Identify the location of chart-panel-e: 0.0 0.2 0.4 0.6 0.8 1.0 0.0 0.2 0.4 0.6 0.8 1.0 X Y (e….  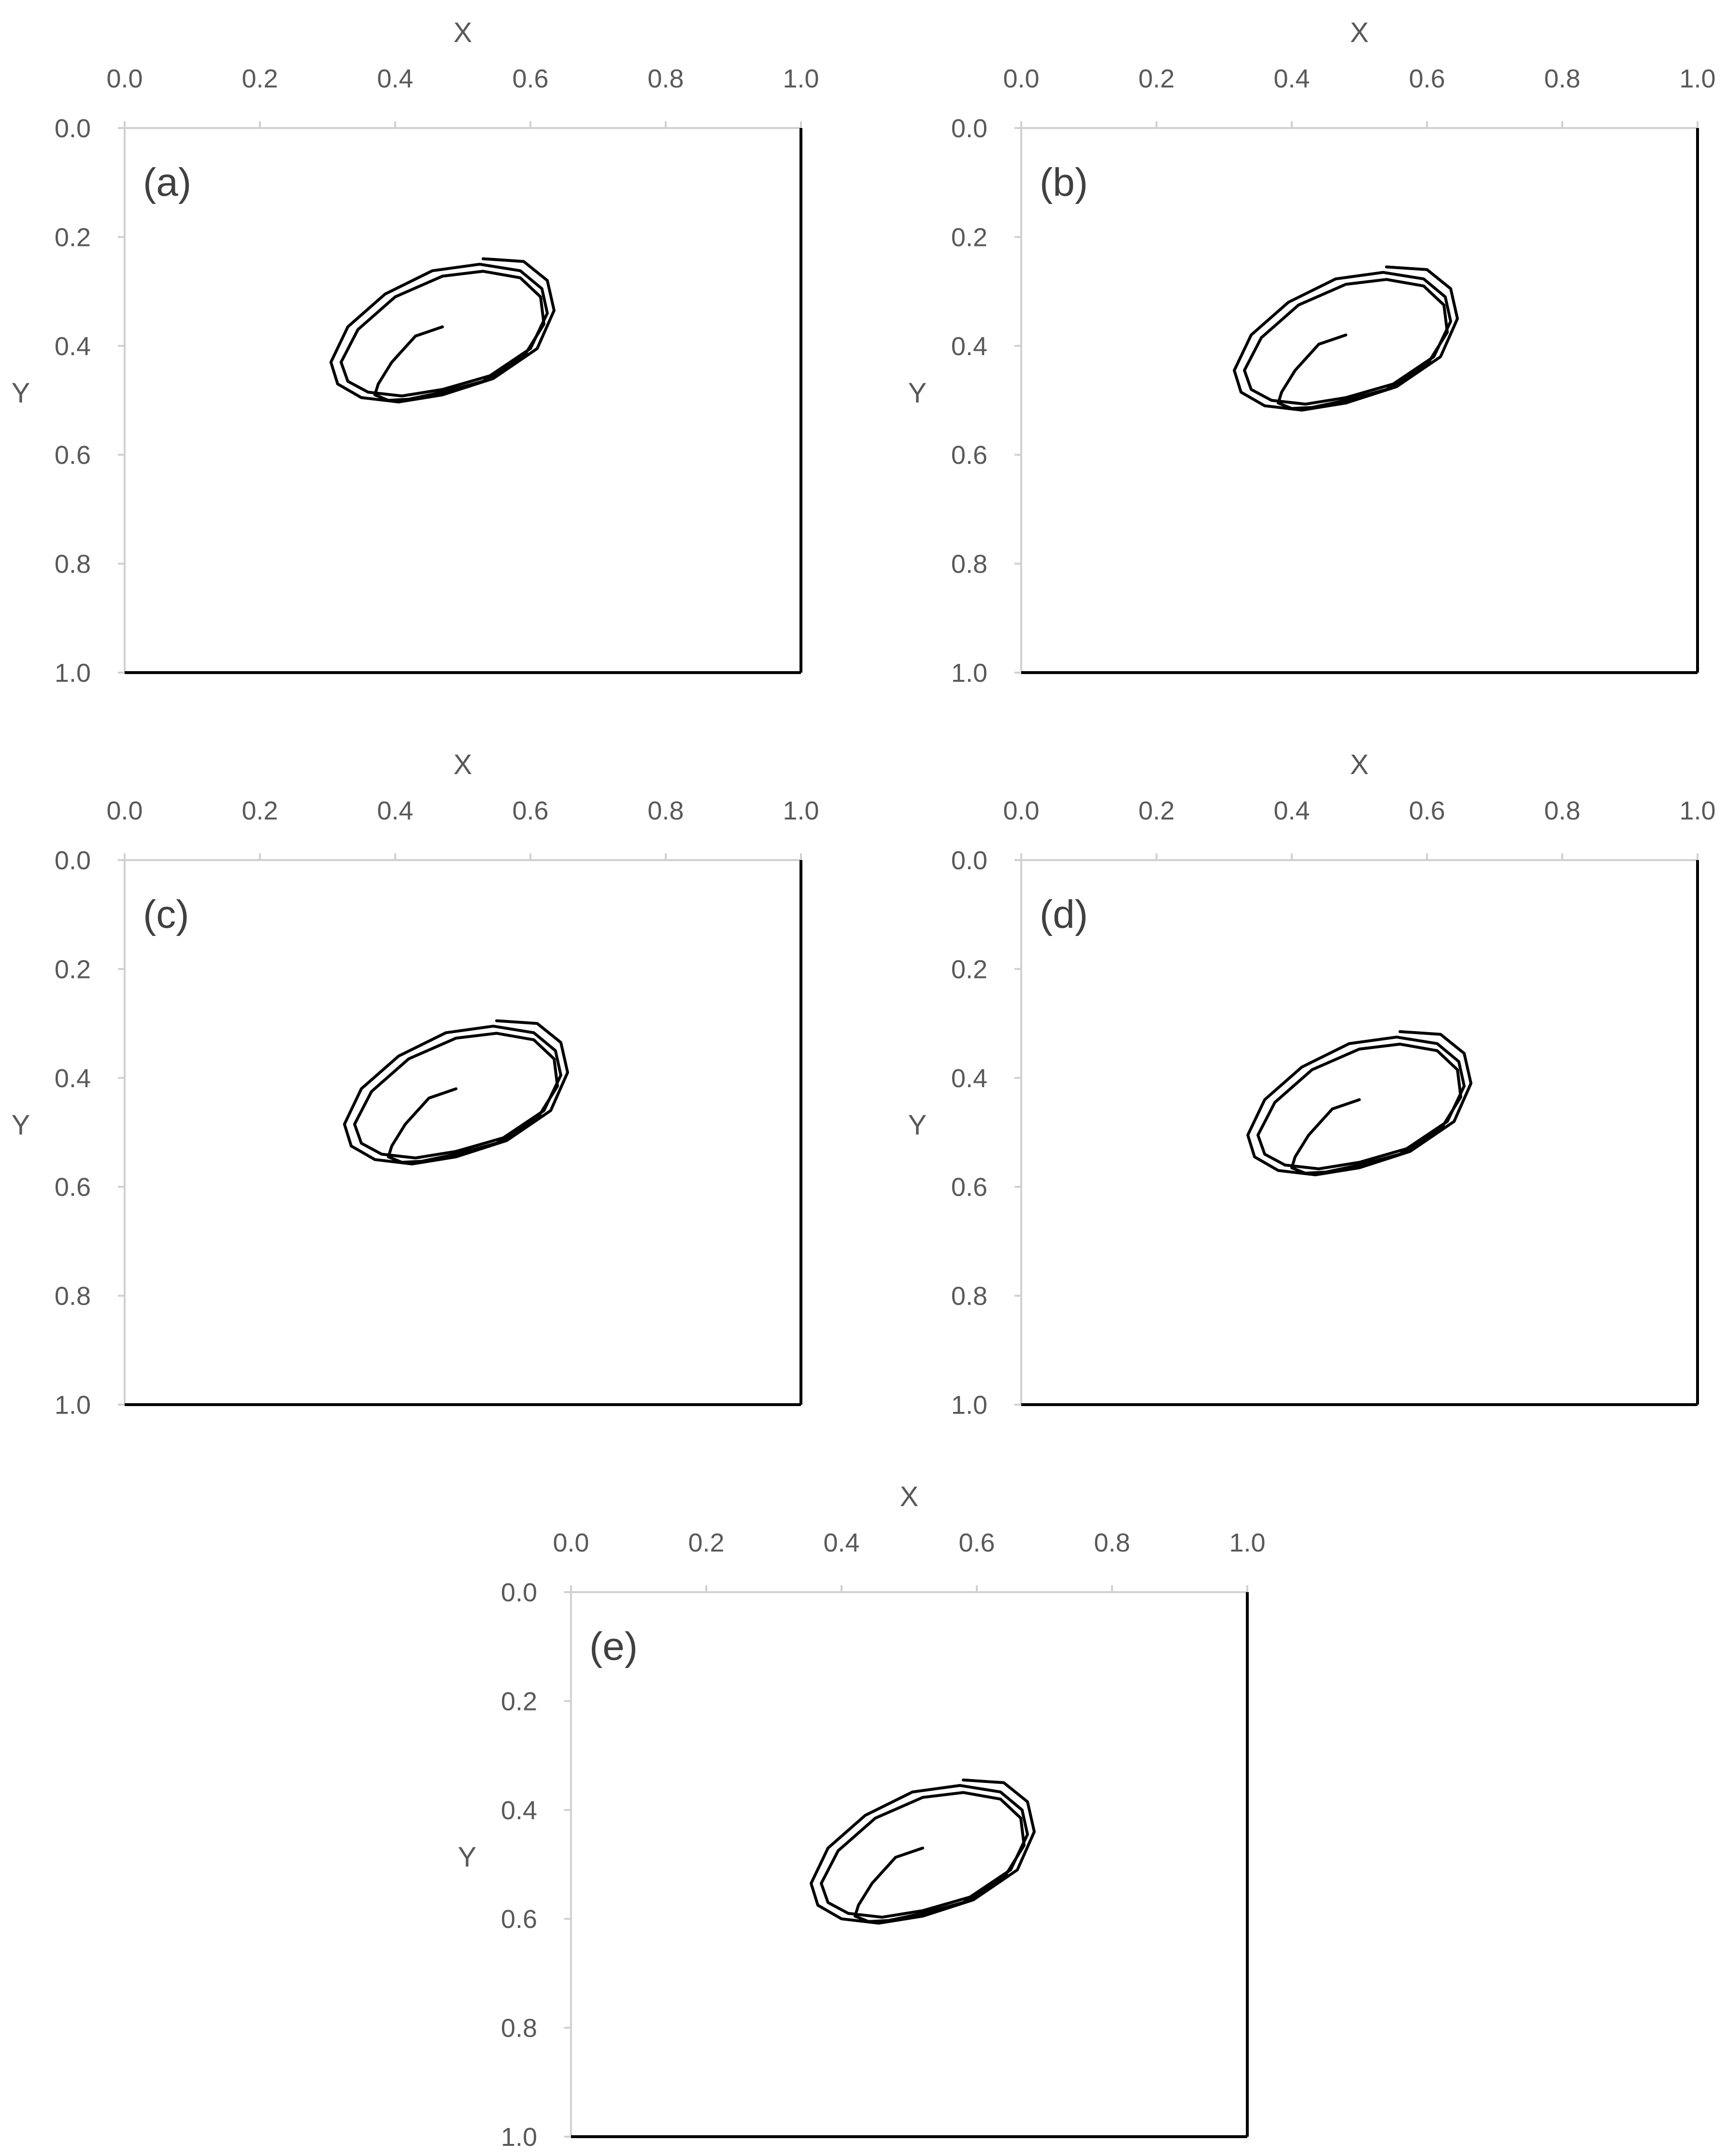
(862, 1816).